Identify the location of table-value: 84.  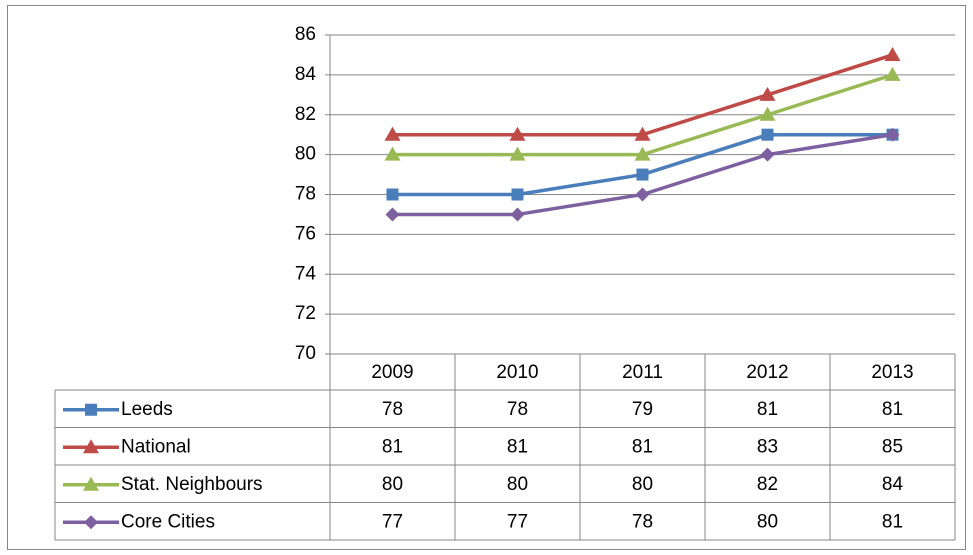
(893, 484).